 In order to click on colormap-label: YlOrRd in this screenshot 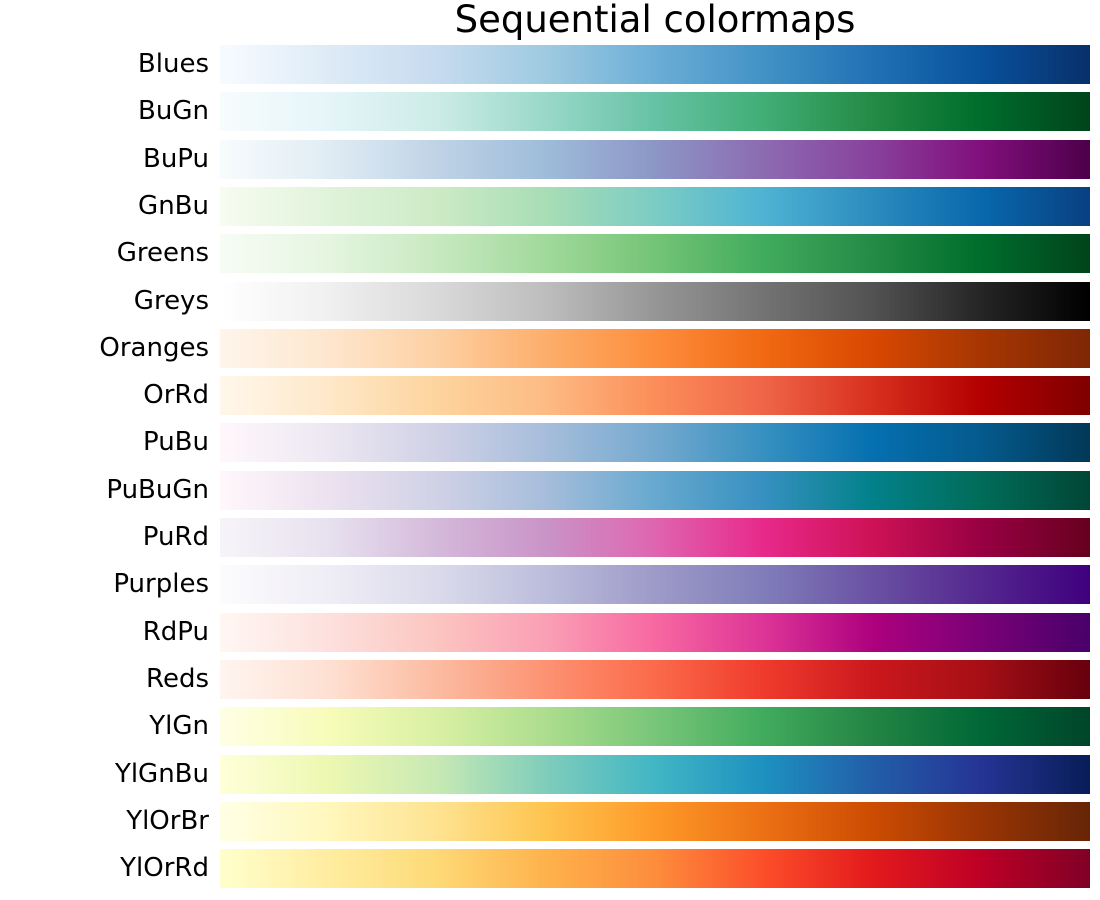, I will do `click(164, 868)`.